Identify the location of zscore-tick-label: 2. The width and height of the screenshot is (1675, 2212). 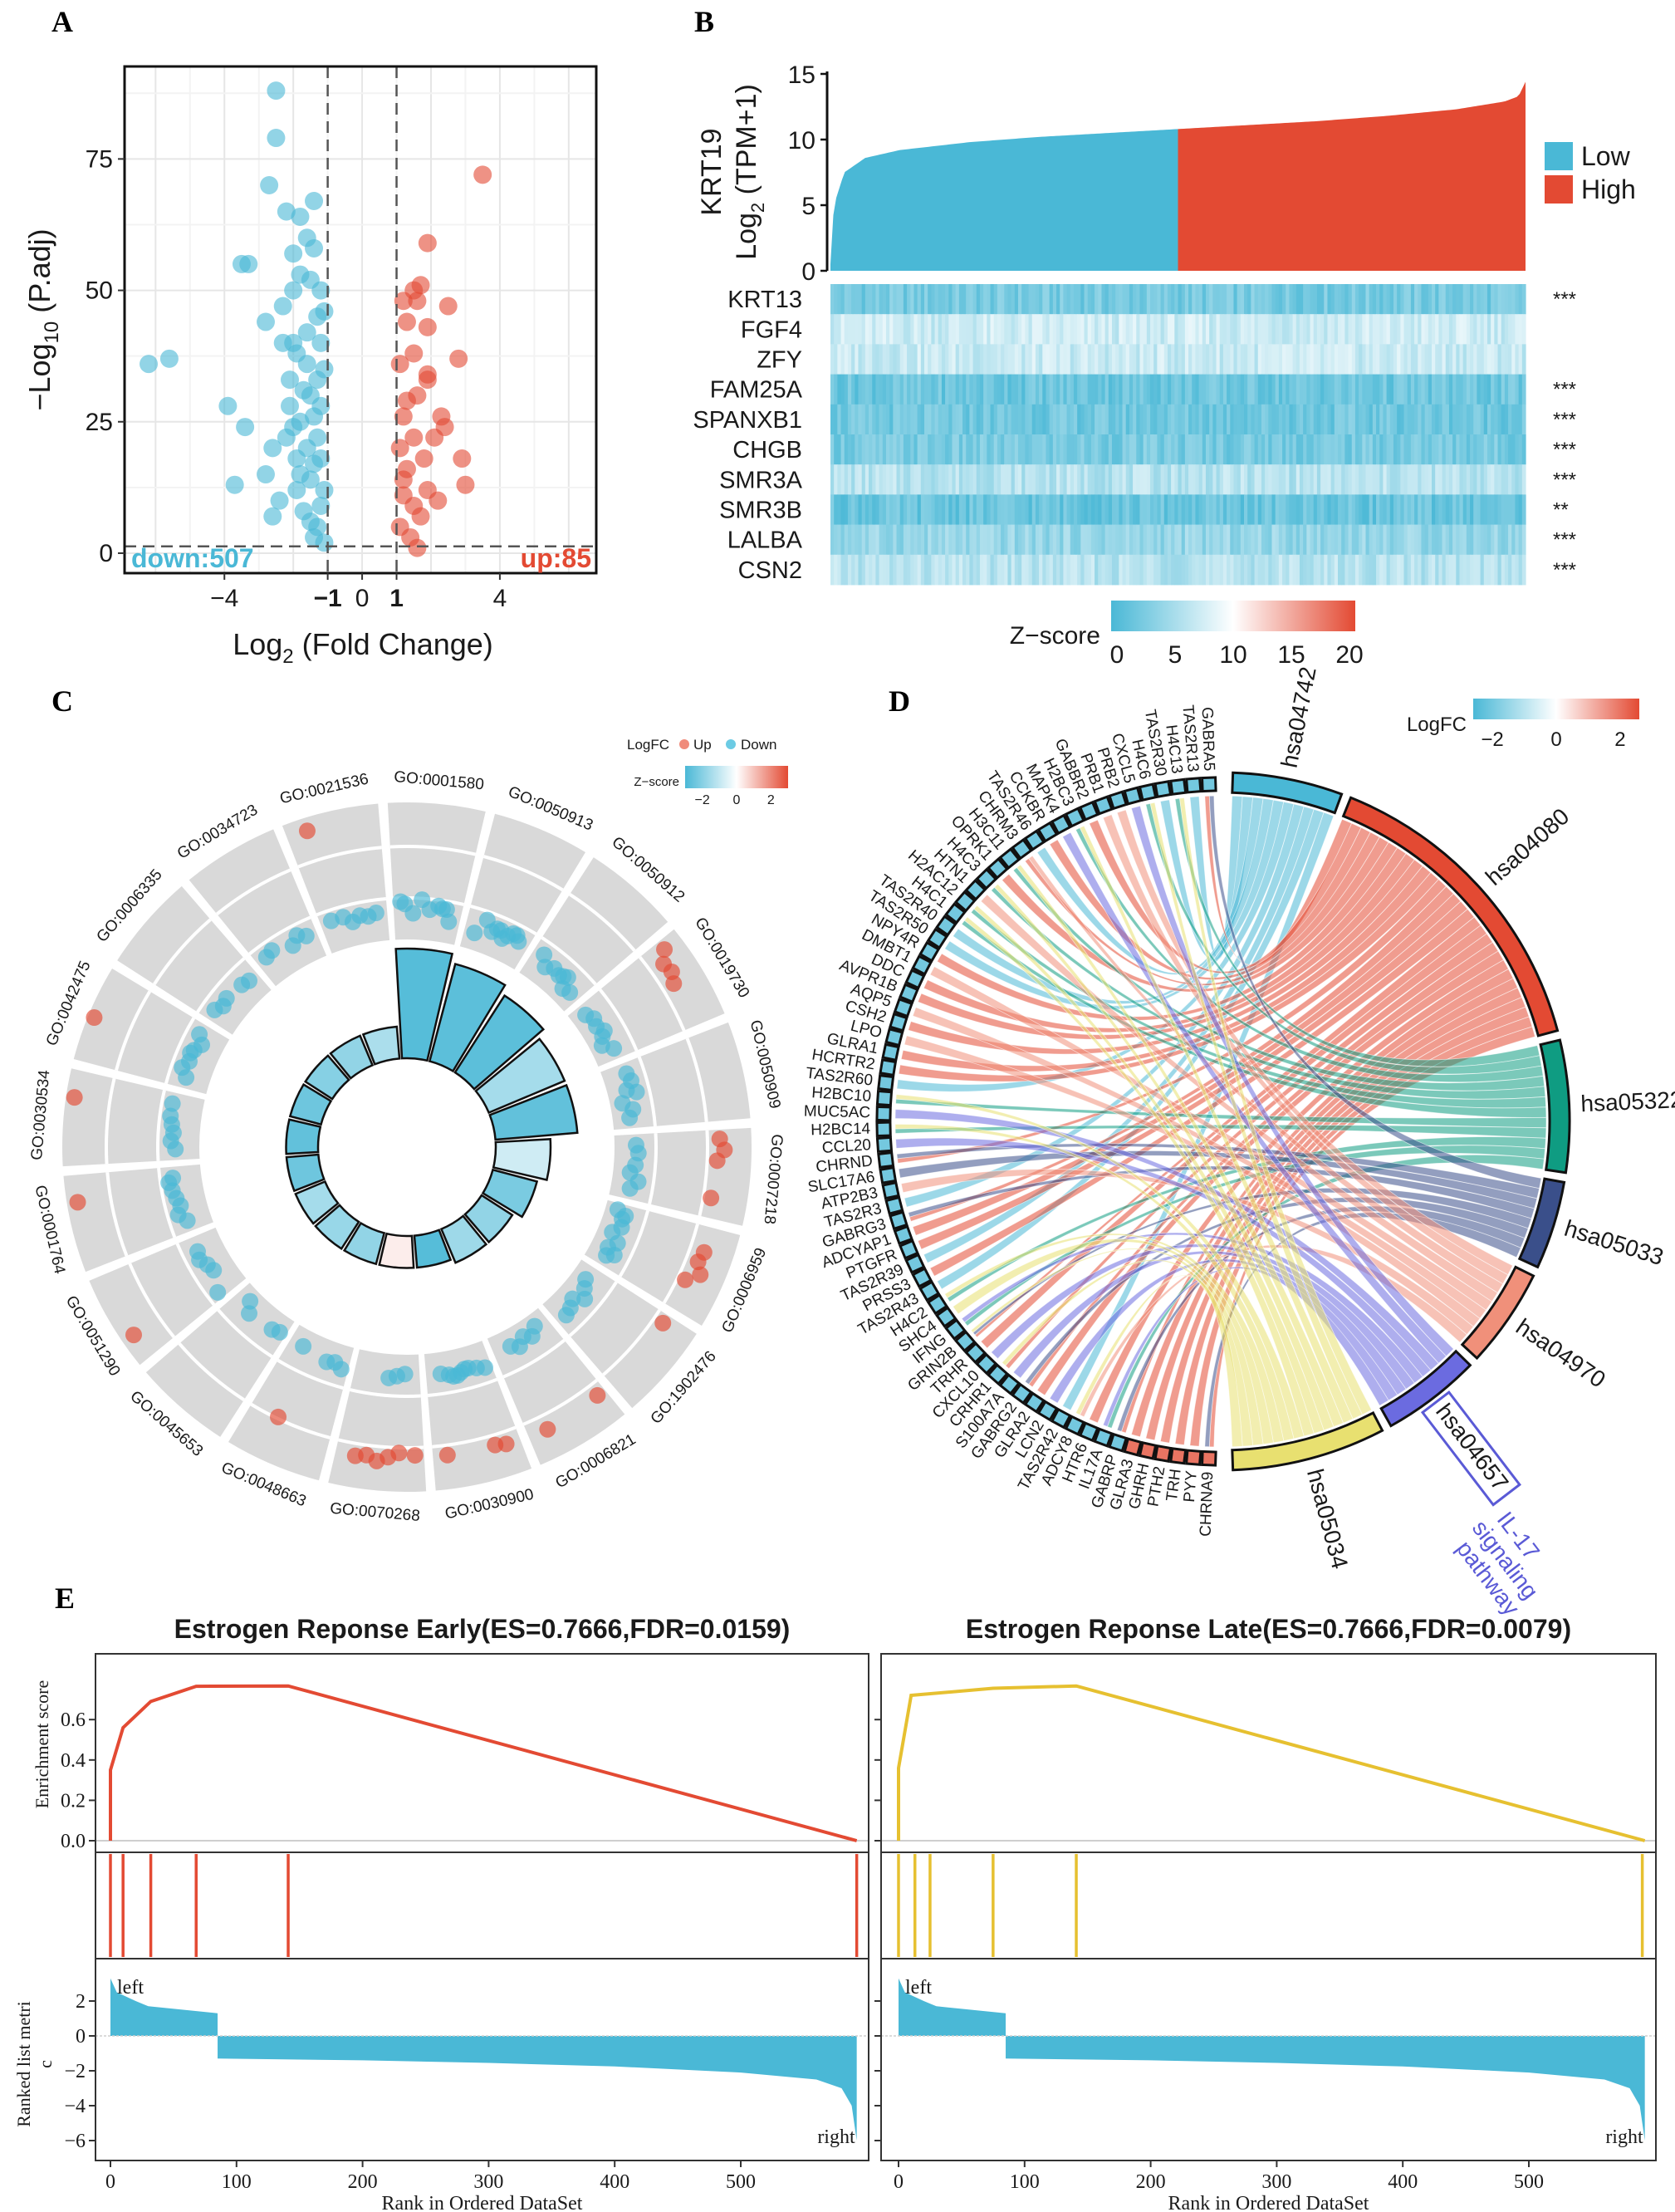
(771, 800).